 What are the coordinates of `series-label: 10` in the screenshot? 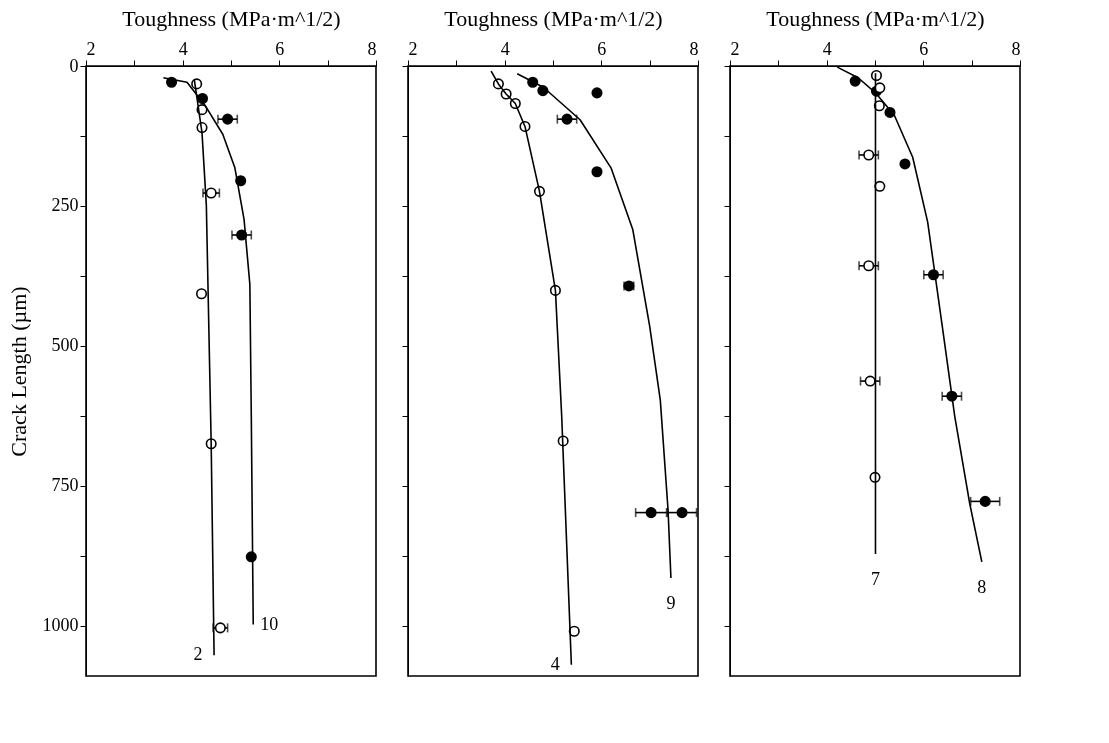 It's located at (269, 623).